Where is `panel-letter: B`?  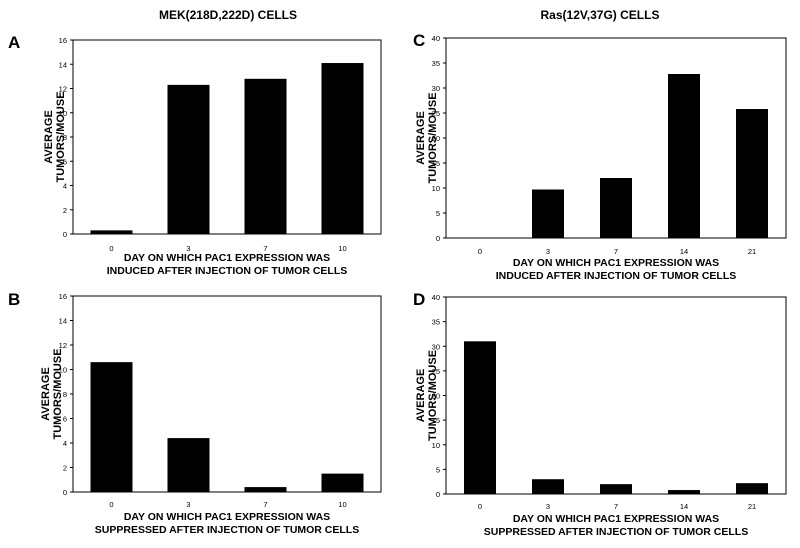 panel-letter: B is located at coordinates (14, 299).